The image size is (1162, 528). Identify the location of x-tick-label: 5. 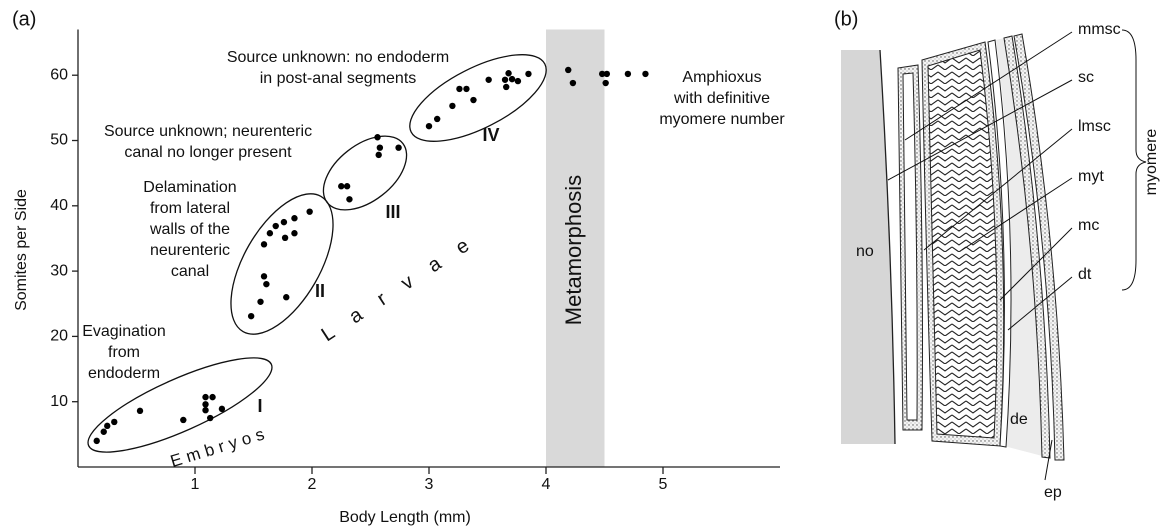
(663, 484).